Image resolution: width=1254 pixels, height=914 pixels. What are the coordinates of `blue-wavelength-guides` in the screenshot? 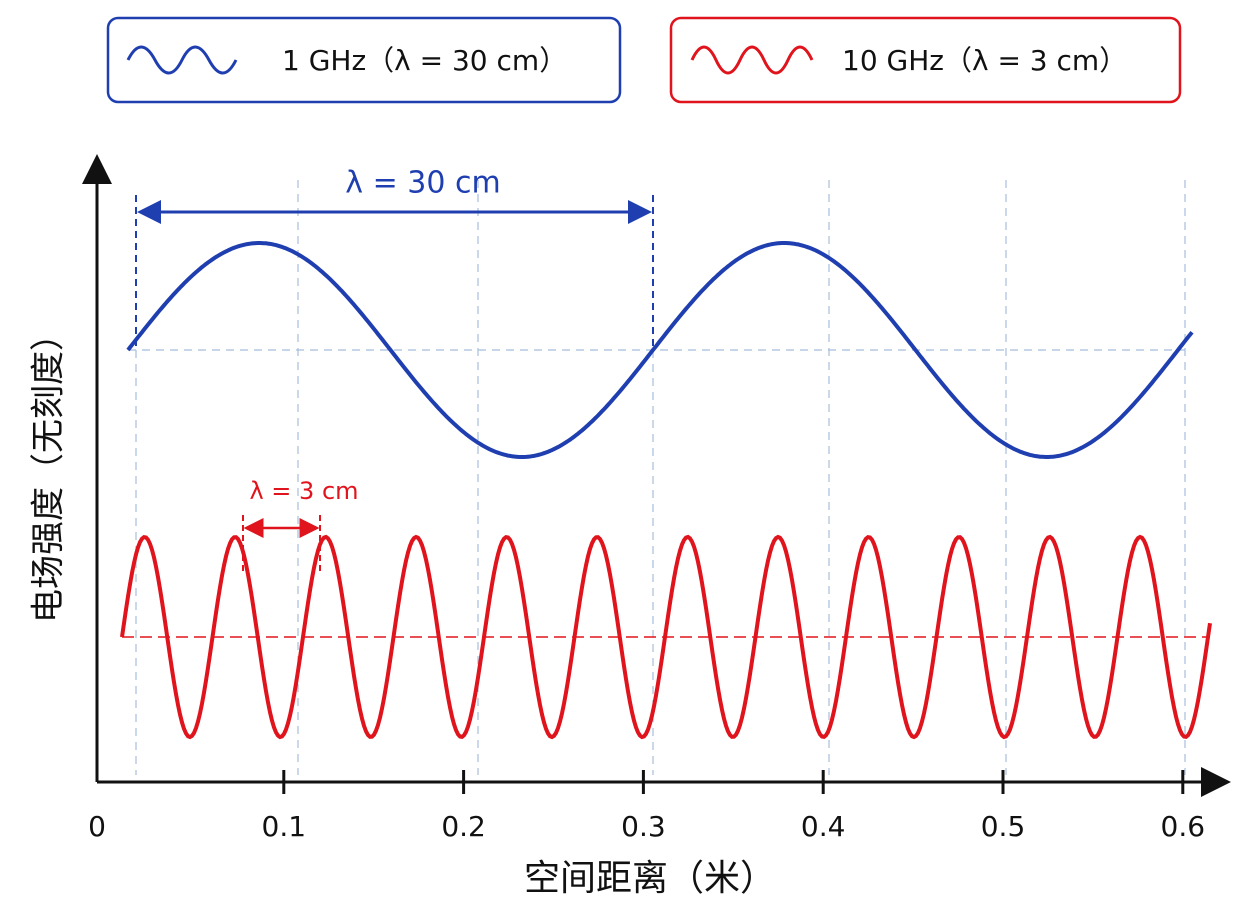 It's located at (394, 272).